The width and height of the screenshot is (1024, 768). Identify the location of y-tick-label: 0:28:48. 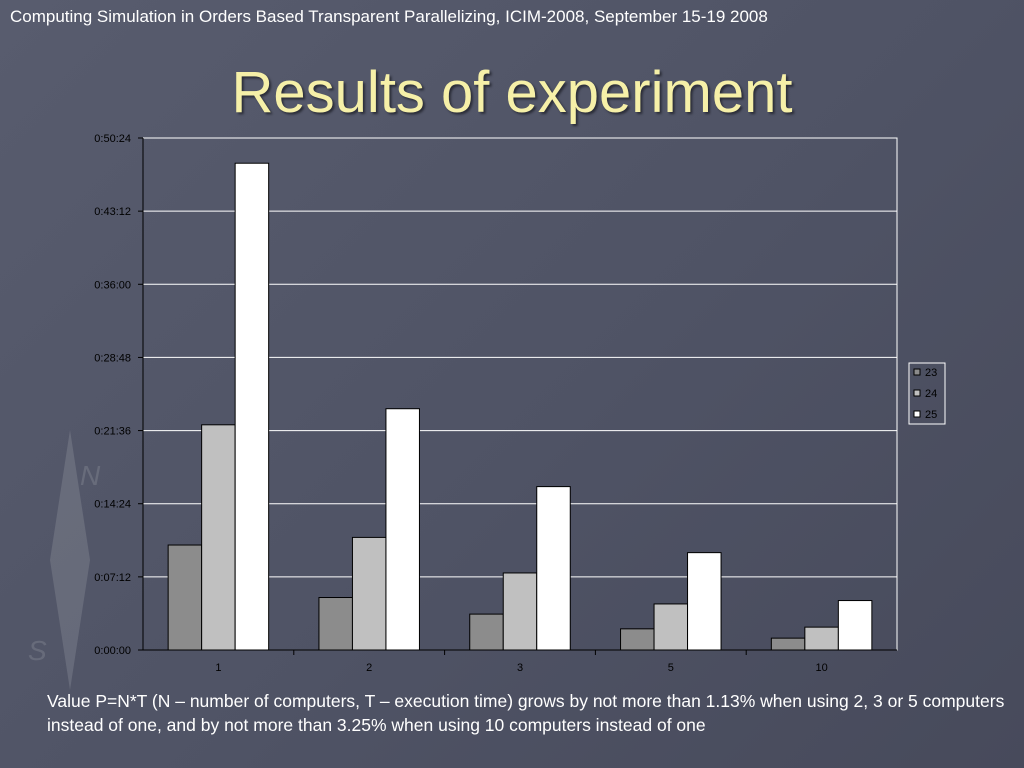
(112, 358).